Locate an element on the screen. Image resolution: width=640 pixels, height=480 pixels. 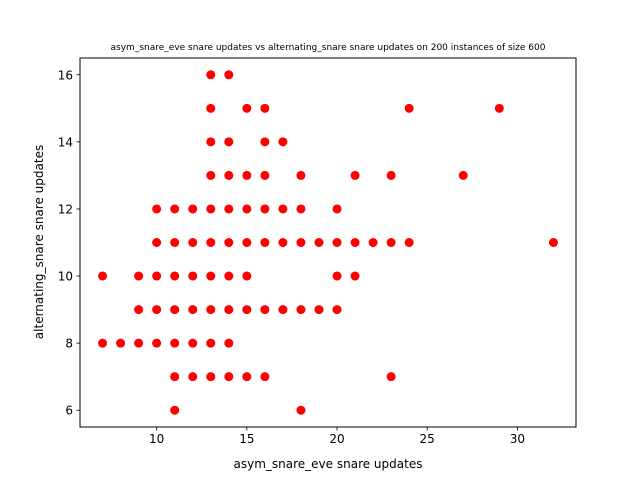
y-tick-label: 12 is located at coordinates (65, 209).